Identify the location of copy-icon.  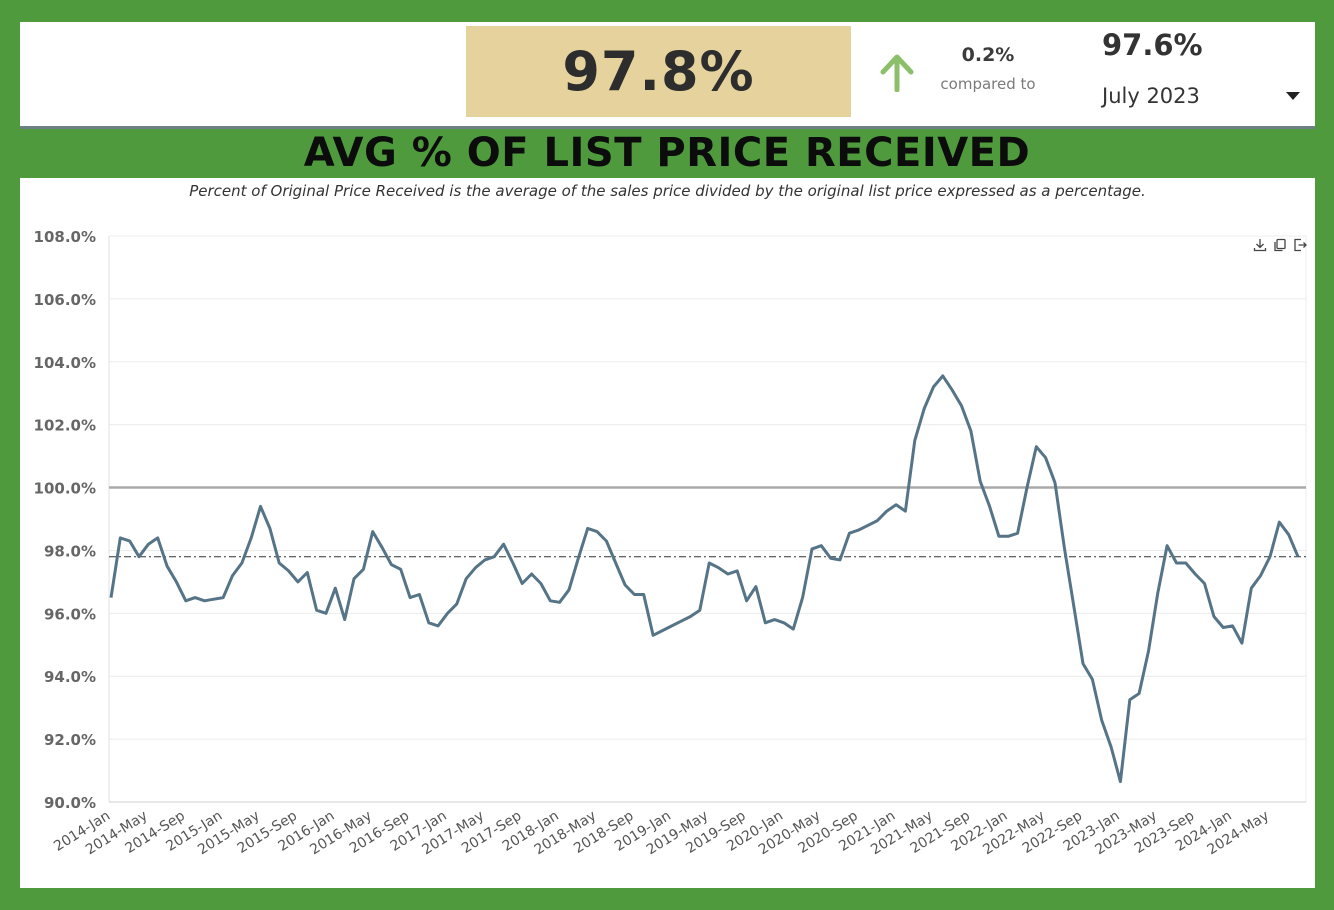
(1280, 245).